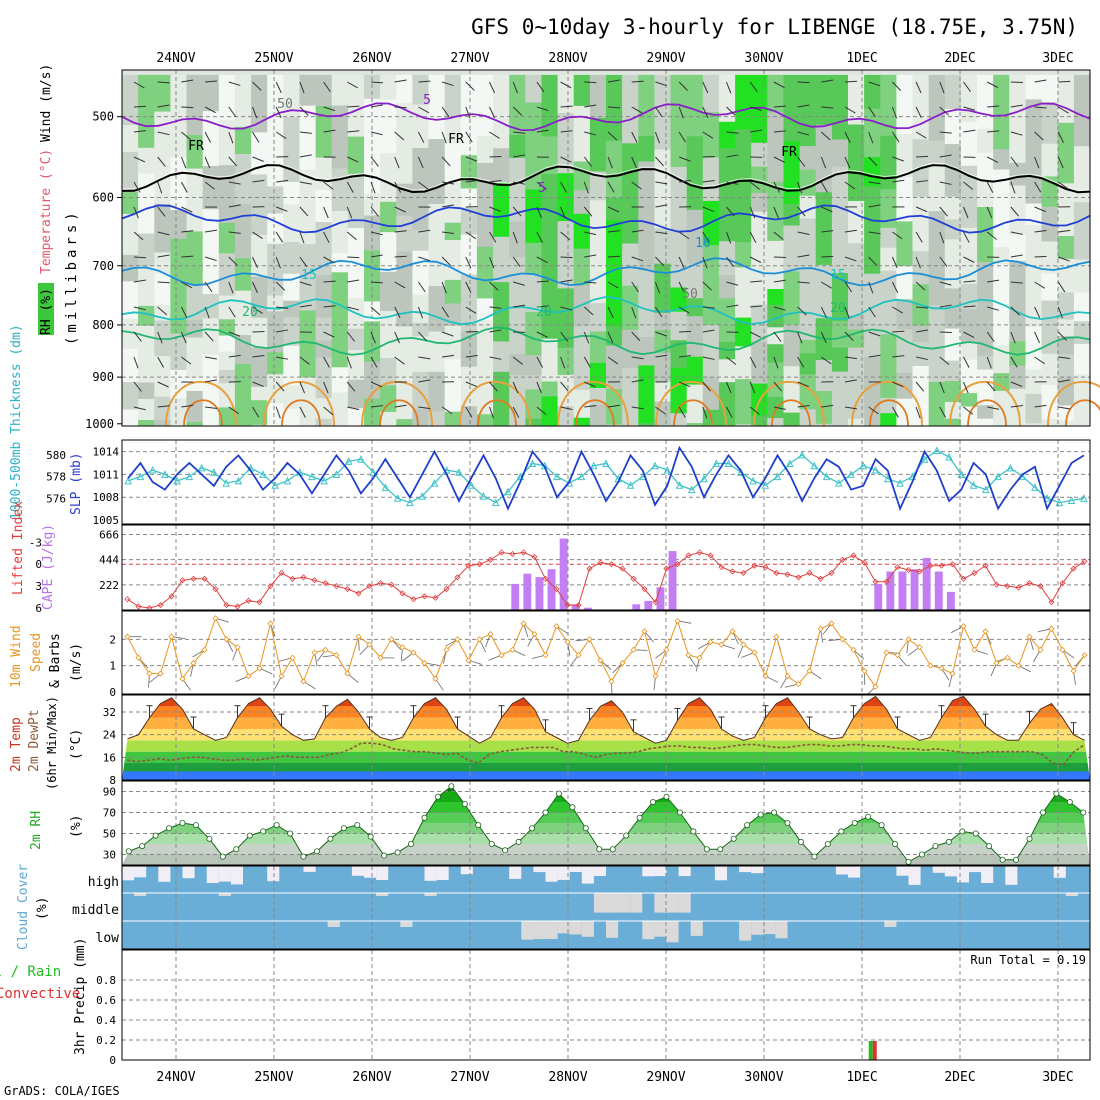 The height and width of the screenshot is (1100, 1100). What do you see at coordinates (914, 589) in the screenshot?
I see `cape-bar` at bounding box center [914, 589].